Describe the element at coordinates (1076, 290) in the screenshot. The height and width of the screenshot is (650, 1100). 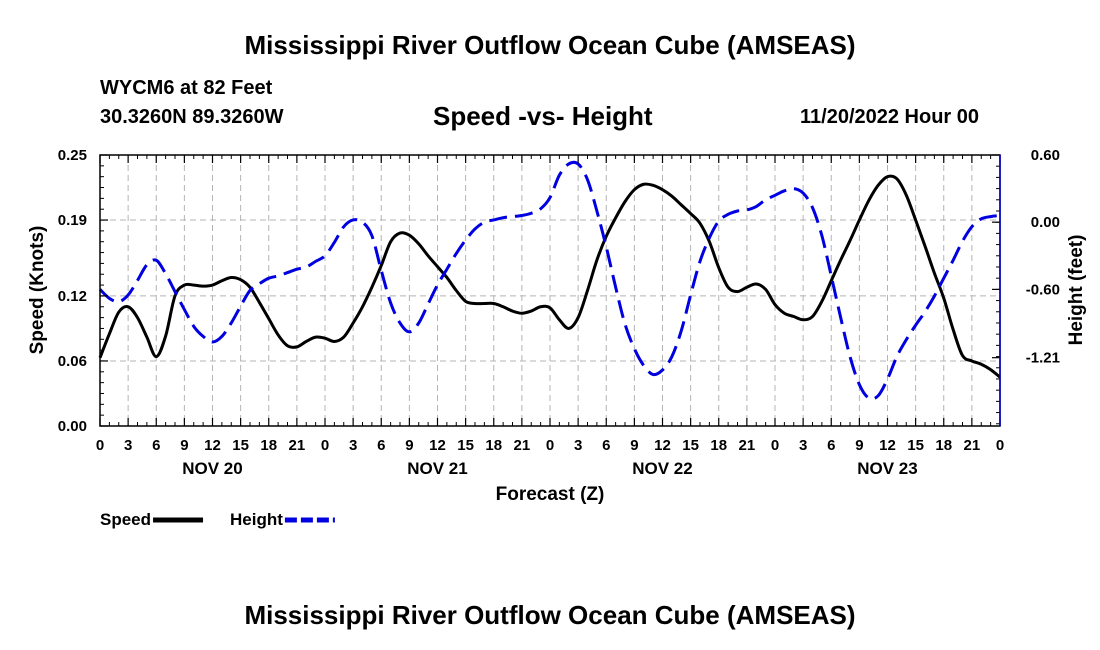
I see `y2-axis-title: Height (feet)` at that location.